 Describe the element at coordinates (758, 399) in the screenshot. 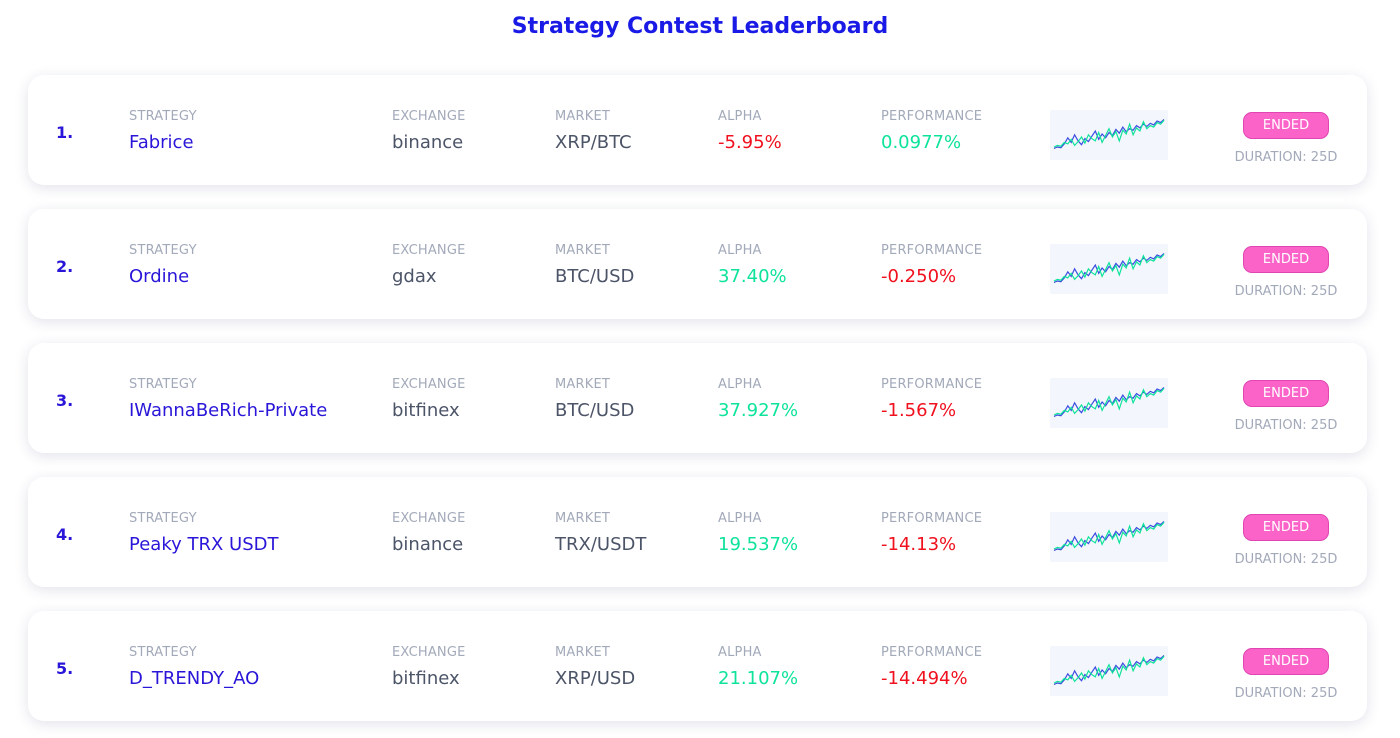

I see `alpha-column: ALPHA 37.927%` at that location.